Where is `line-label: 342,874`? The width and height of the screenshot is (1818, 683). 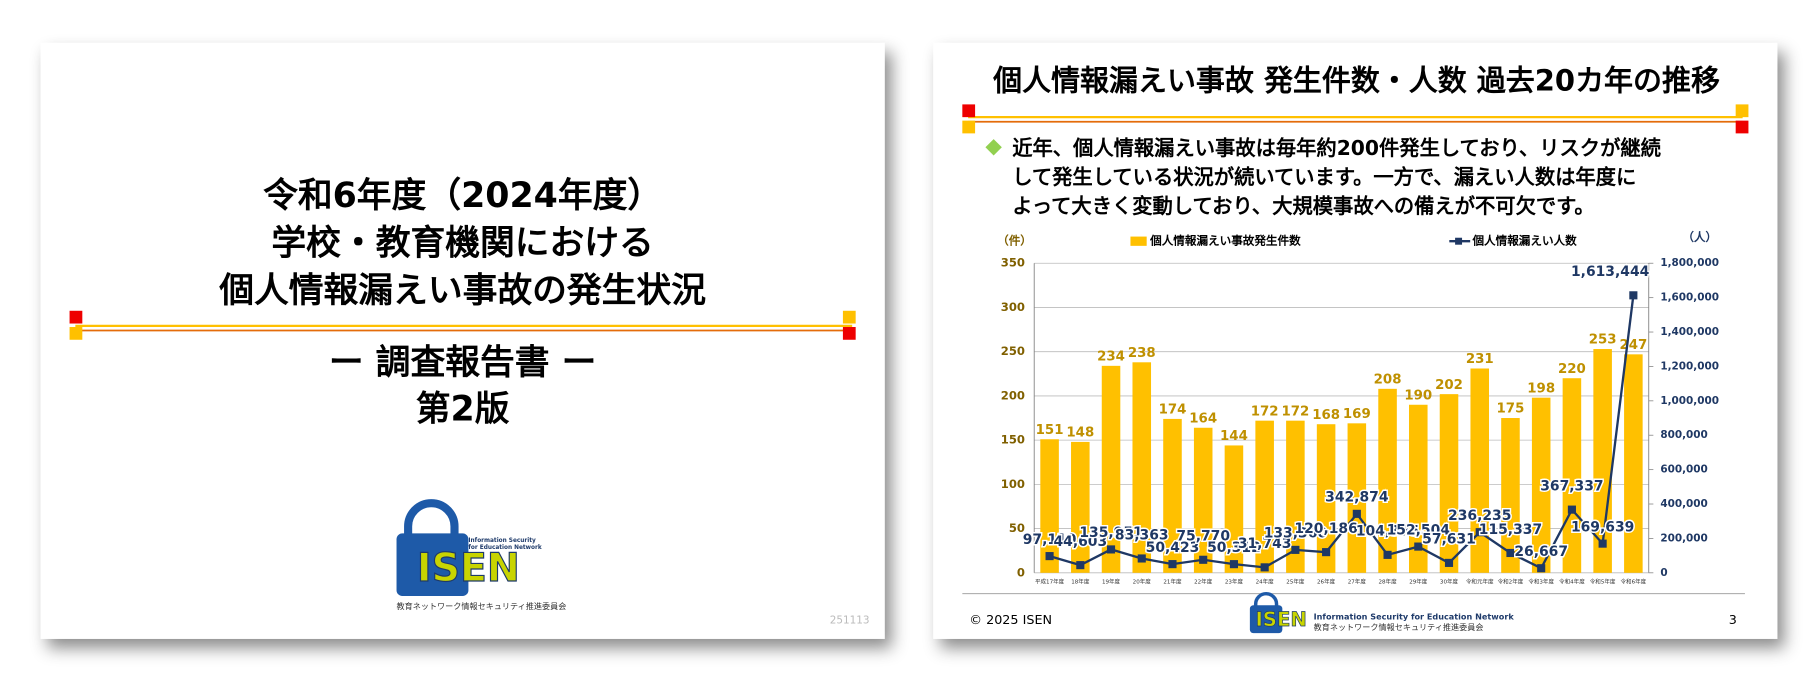 line-label: 342,874 is located at coordinates (1357, 498).